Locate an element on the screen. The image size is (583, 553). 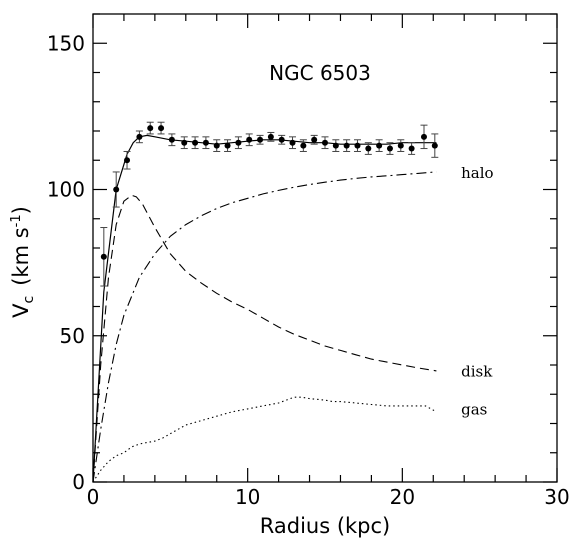
y-tick-label: 150 is located at coordinates (66, 43).